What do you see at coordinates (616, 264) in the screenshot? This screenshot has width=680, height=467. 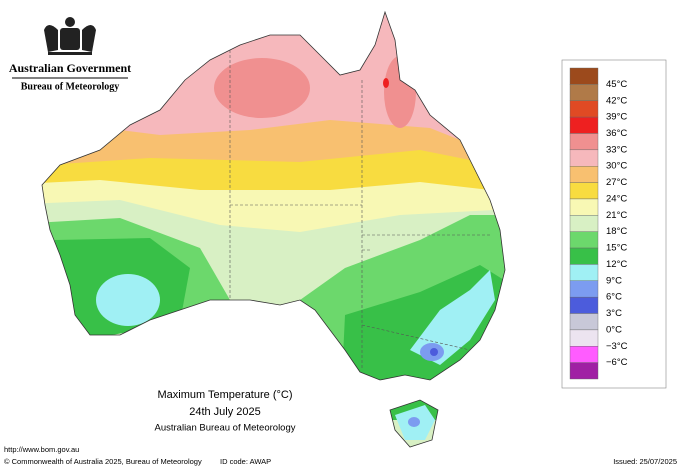 I see `legend-label: 12°C` at bounding box center [616, 264].